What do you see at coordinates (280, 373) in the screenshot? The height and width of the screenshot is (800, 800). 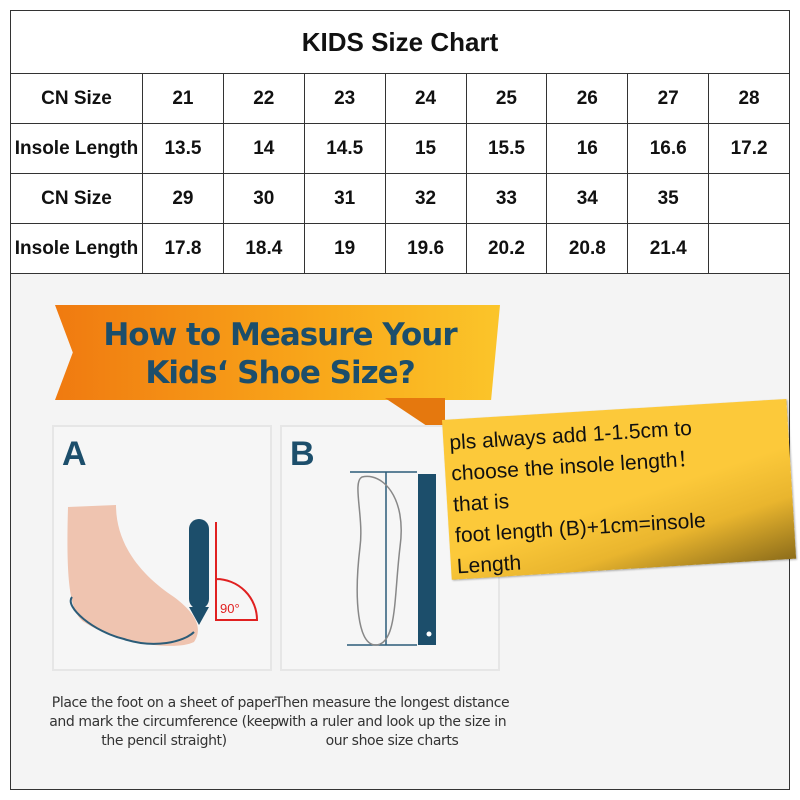 I see `banner-line-2: Kids‘ Shoe Size?` at bounding box center [280, 373].